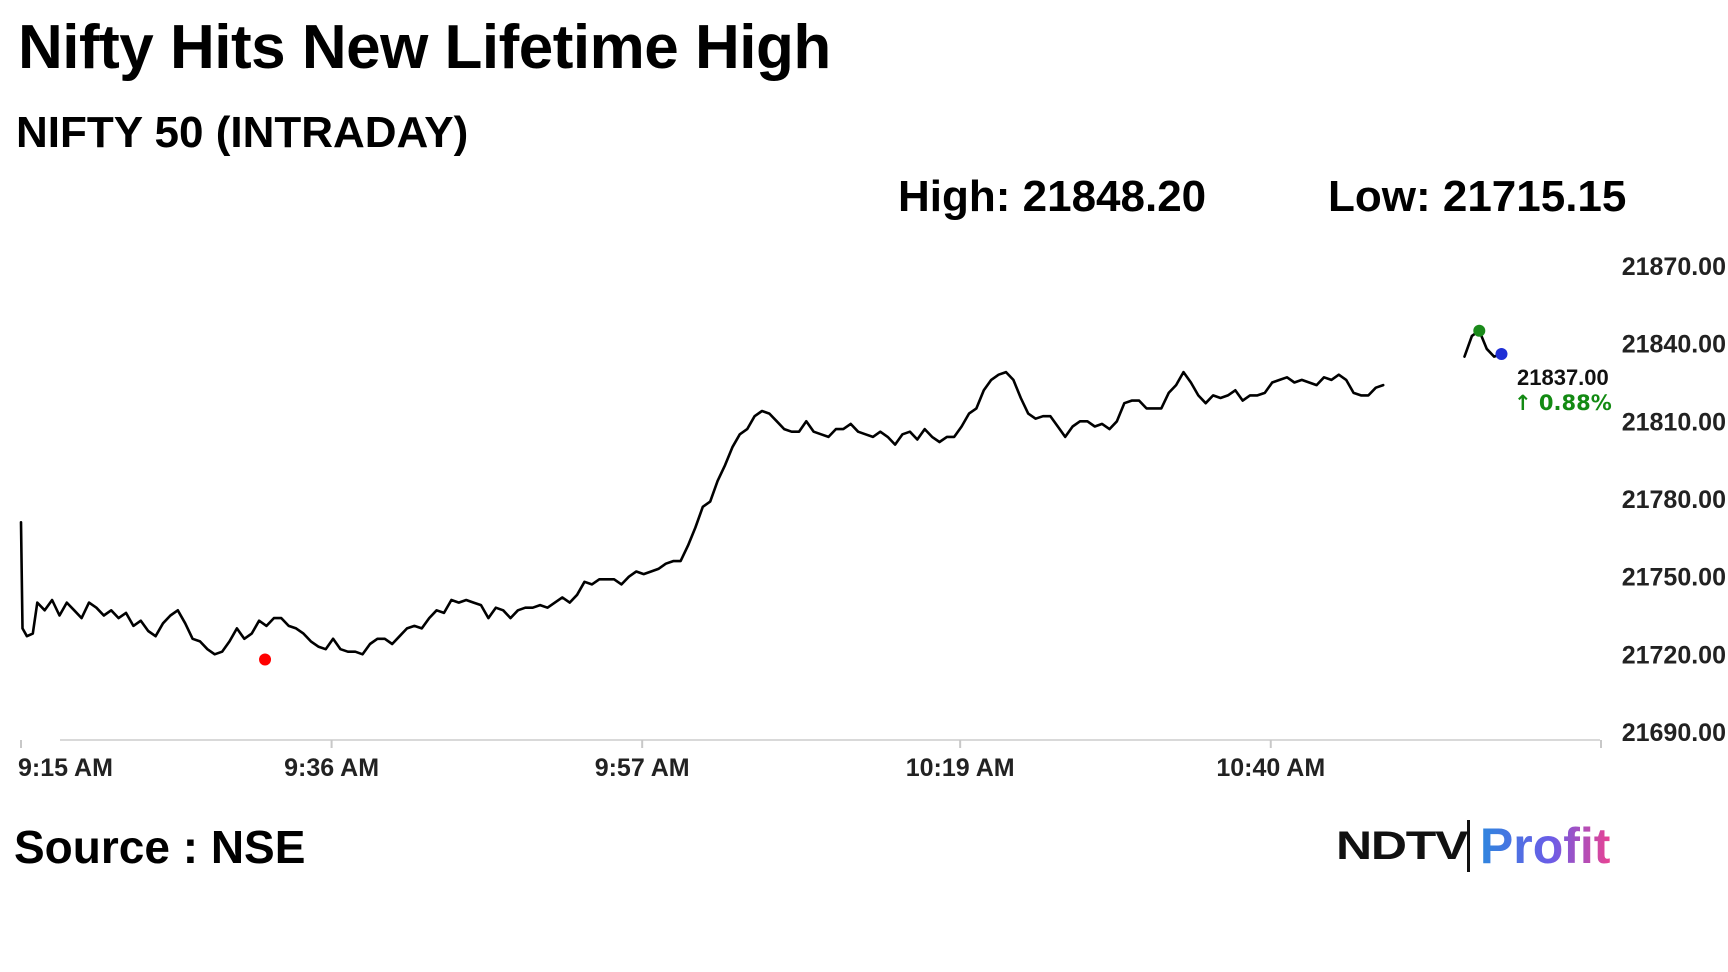  I want to click on axis-layer, so click(811, 743).